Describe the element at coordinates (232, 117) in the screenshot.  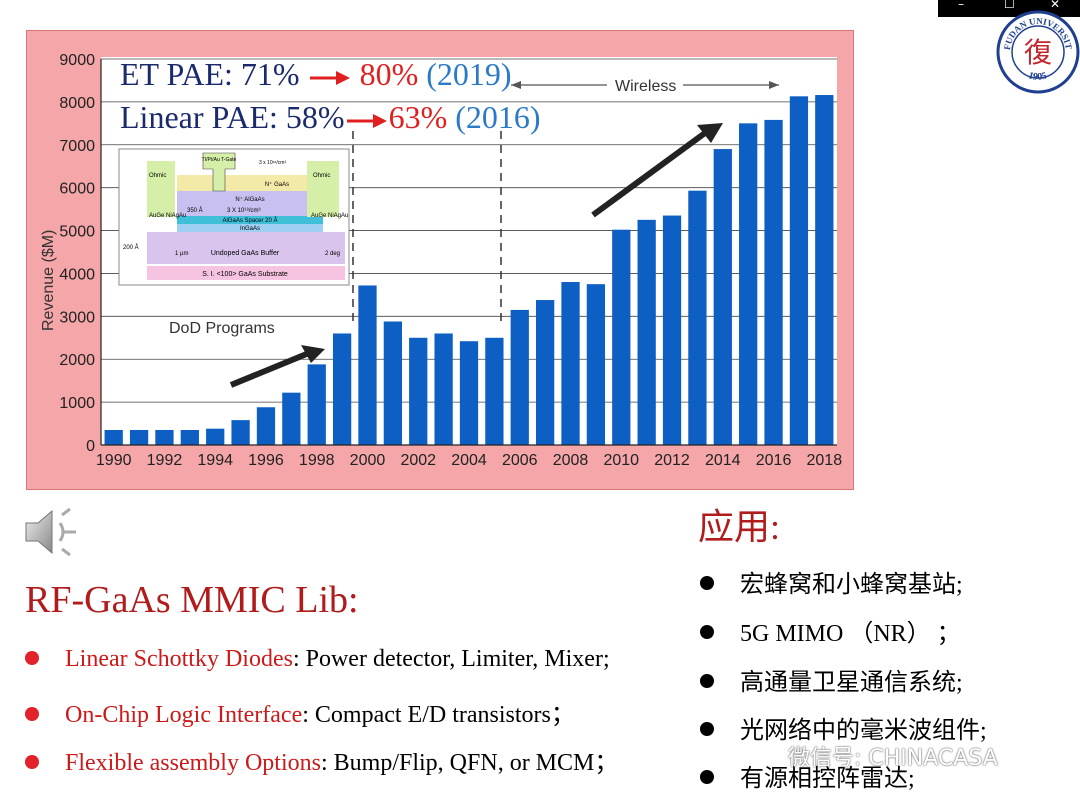
I see `linear-pae-label: Linear PAE: 58%` at that location.